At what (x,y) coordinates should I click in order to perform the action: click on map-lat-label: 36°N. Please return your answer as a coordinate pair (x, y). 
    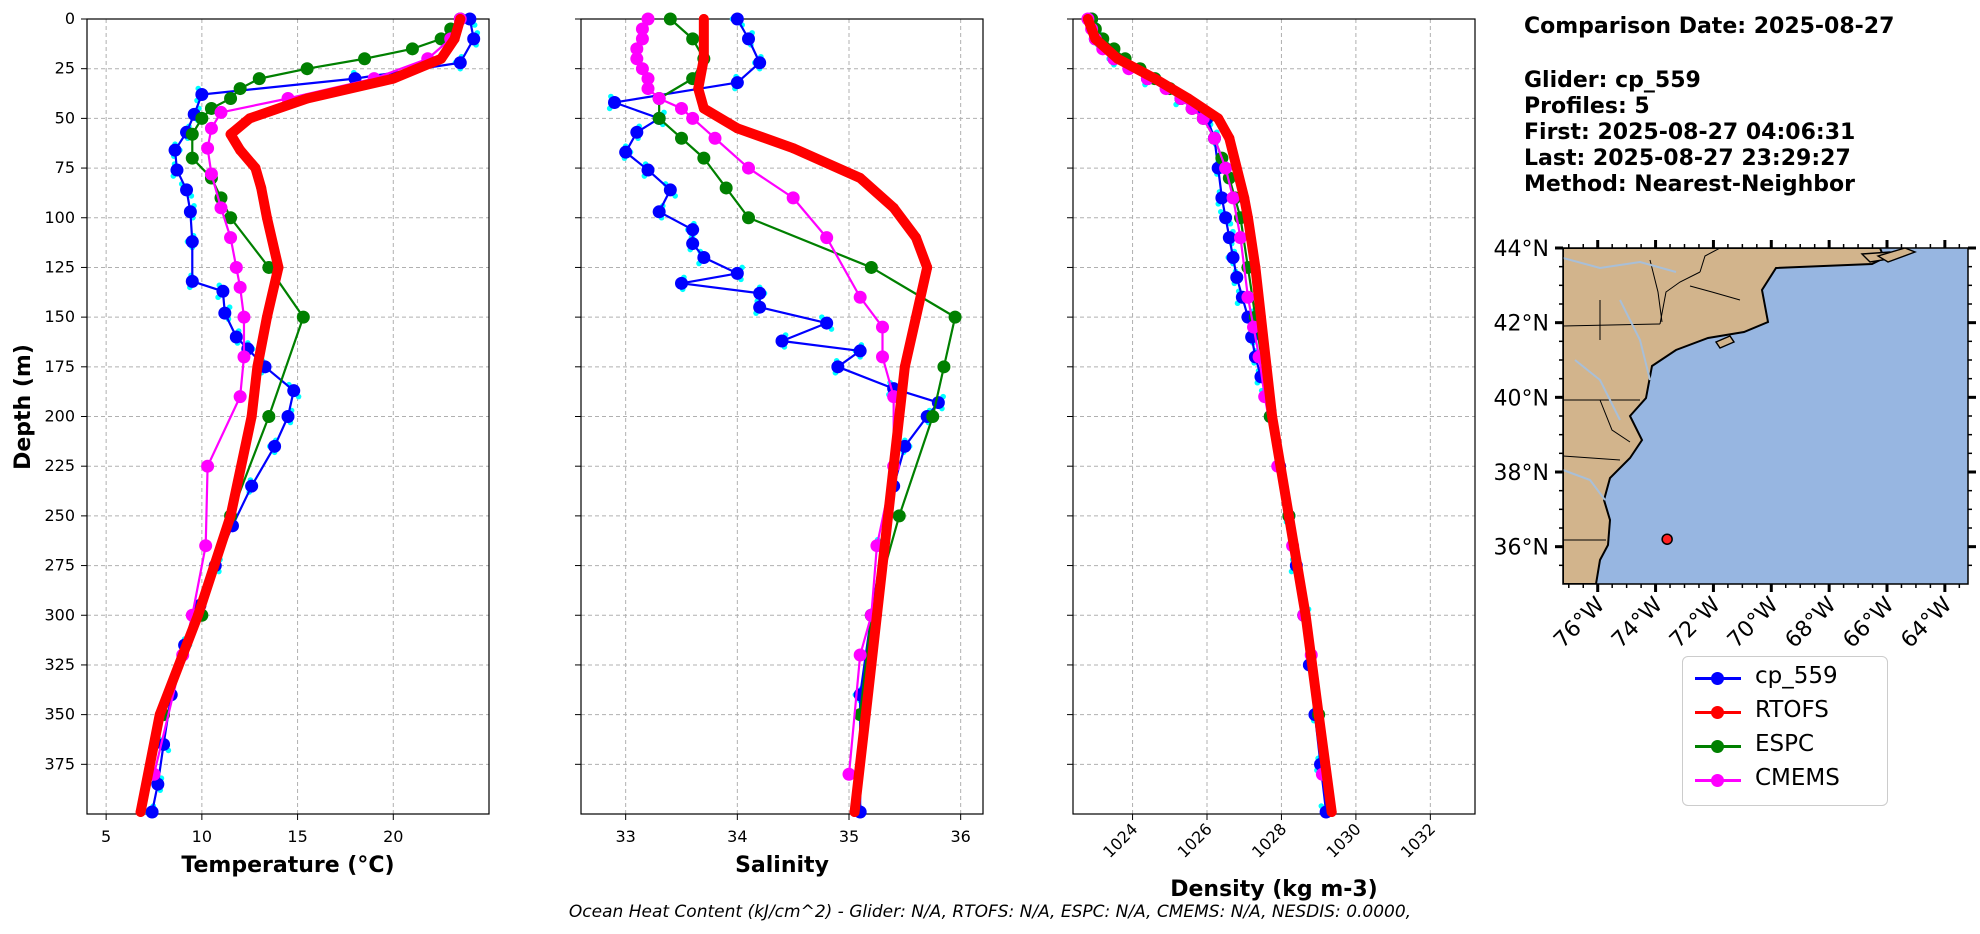
    Looking at the image, I should click on (1521, 548).